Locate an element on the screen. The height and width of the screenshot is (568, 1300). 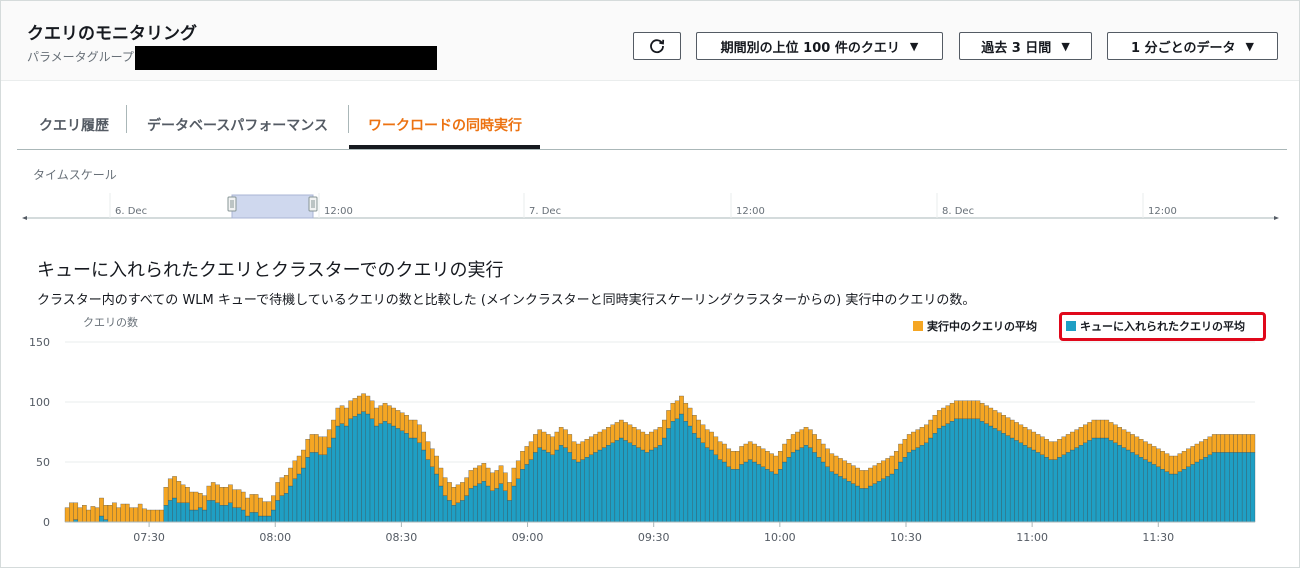
refresh-button is located at coordinates (657, 46).